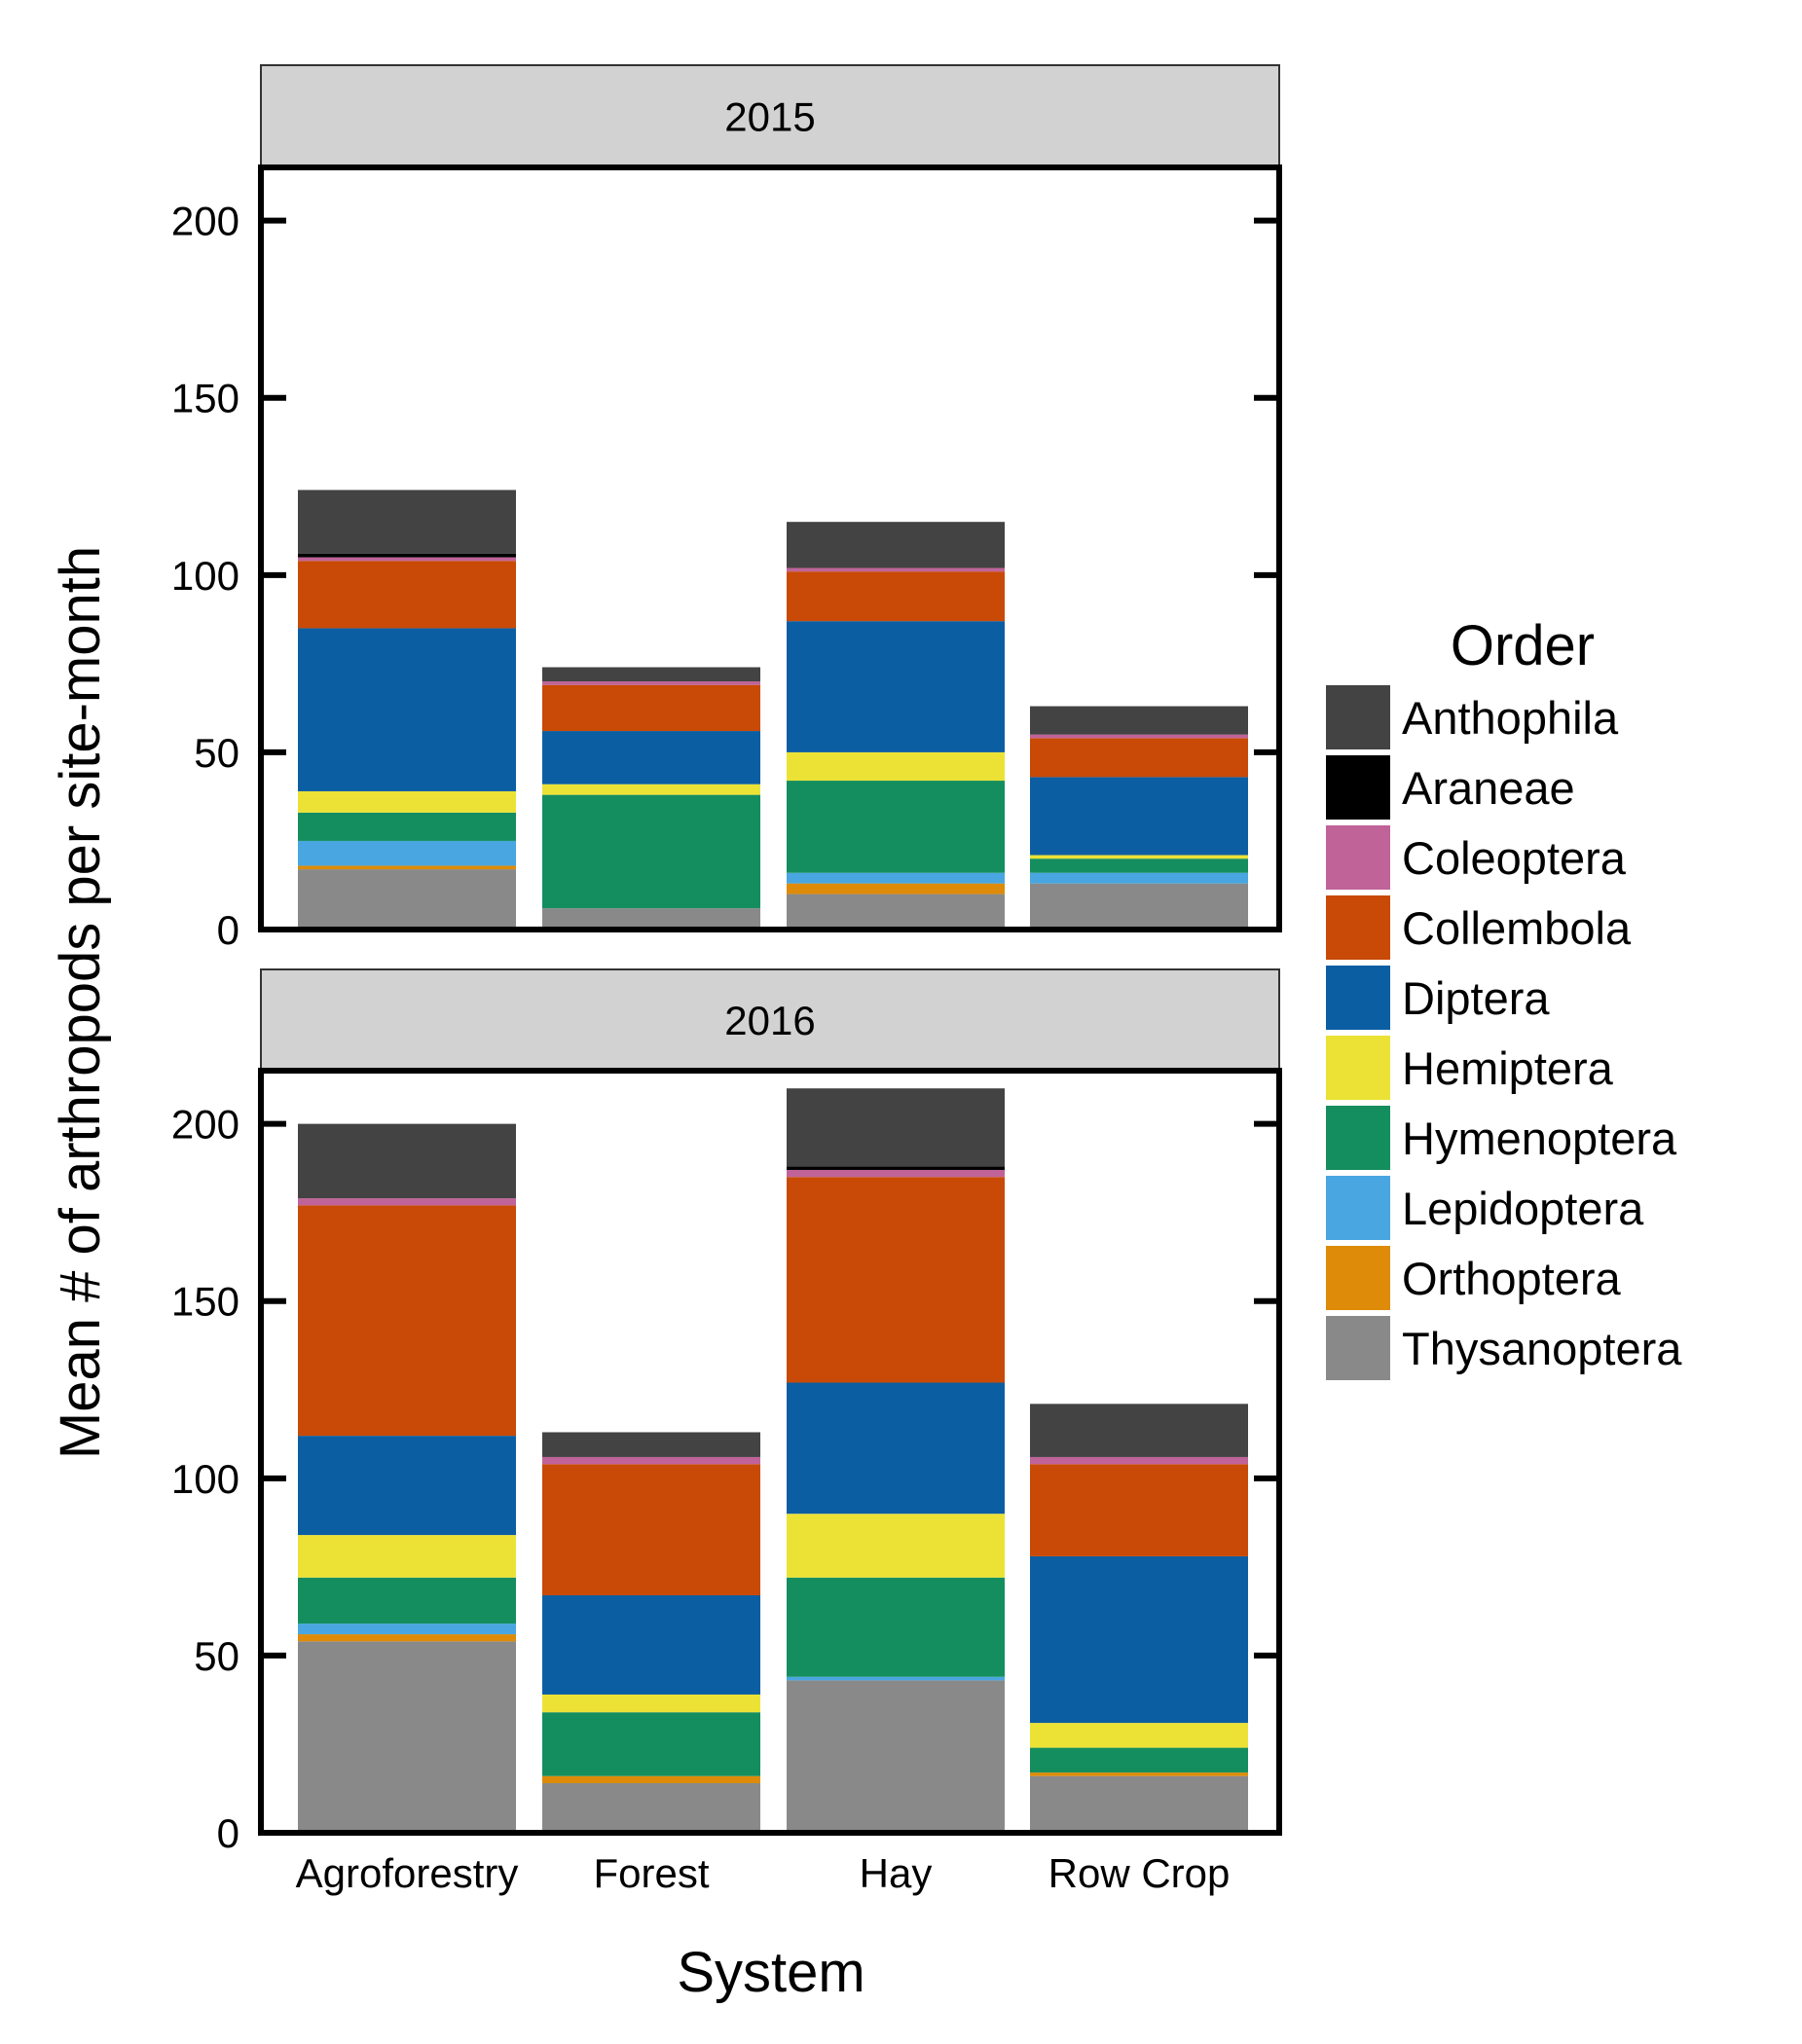  Describe the element at coordinates (769, 1021) in the screenshot. I see `facet-strip-label: 2016` at that location.